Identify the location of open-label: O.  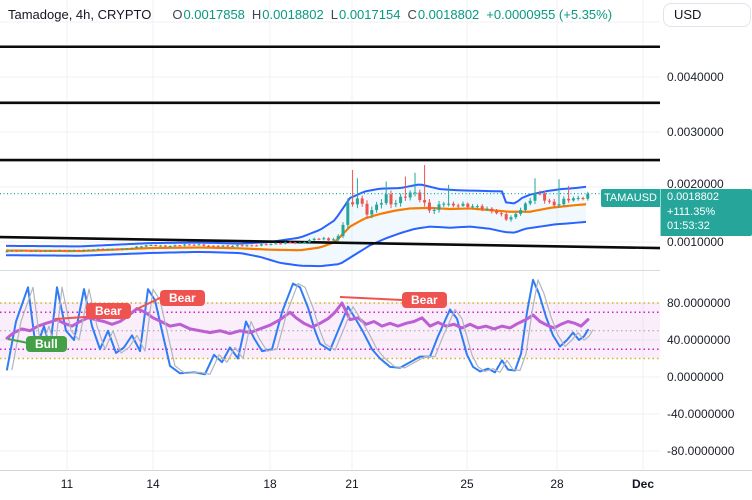
(177, 14).